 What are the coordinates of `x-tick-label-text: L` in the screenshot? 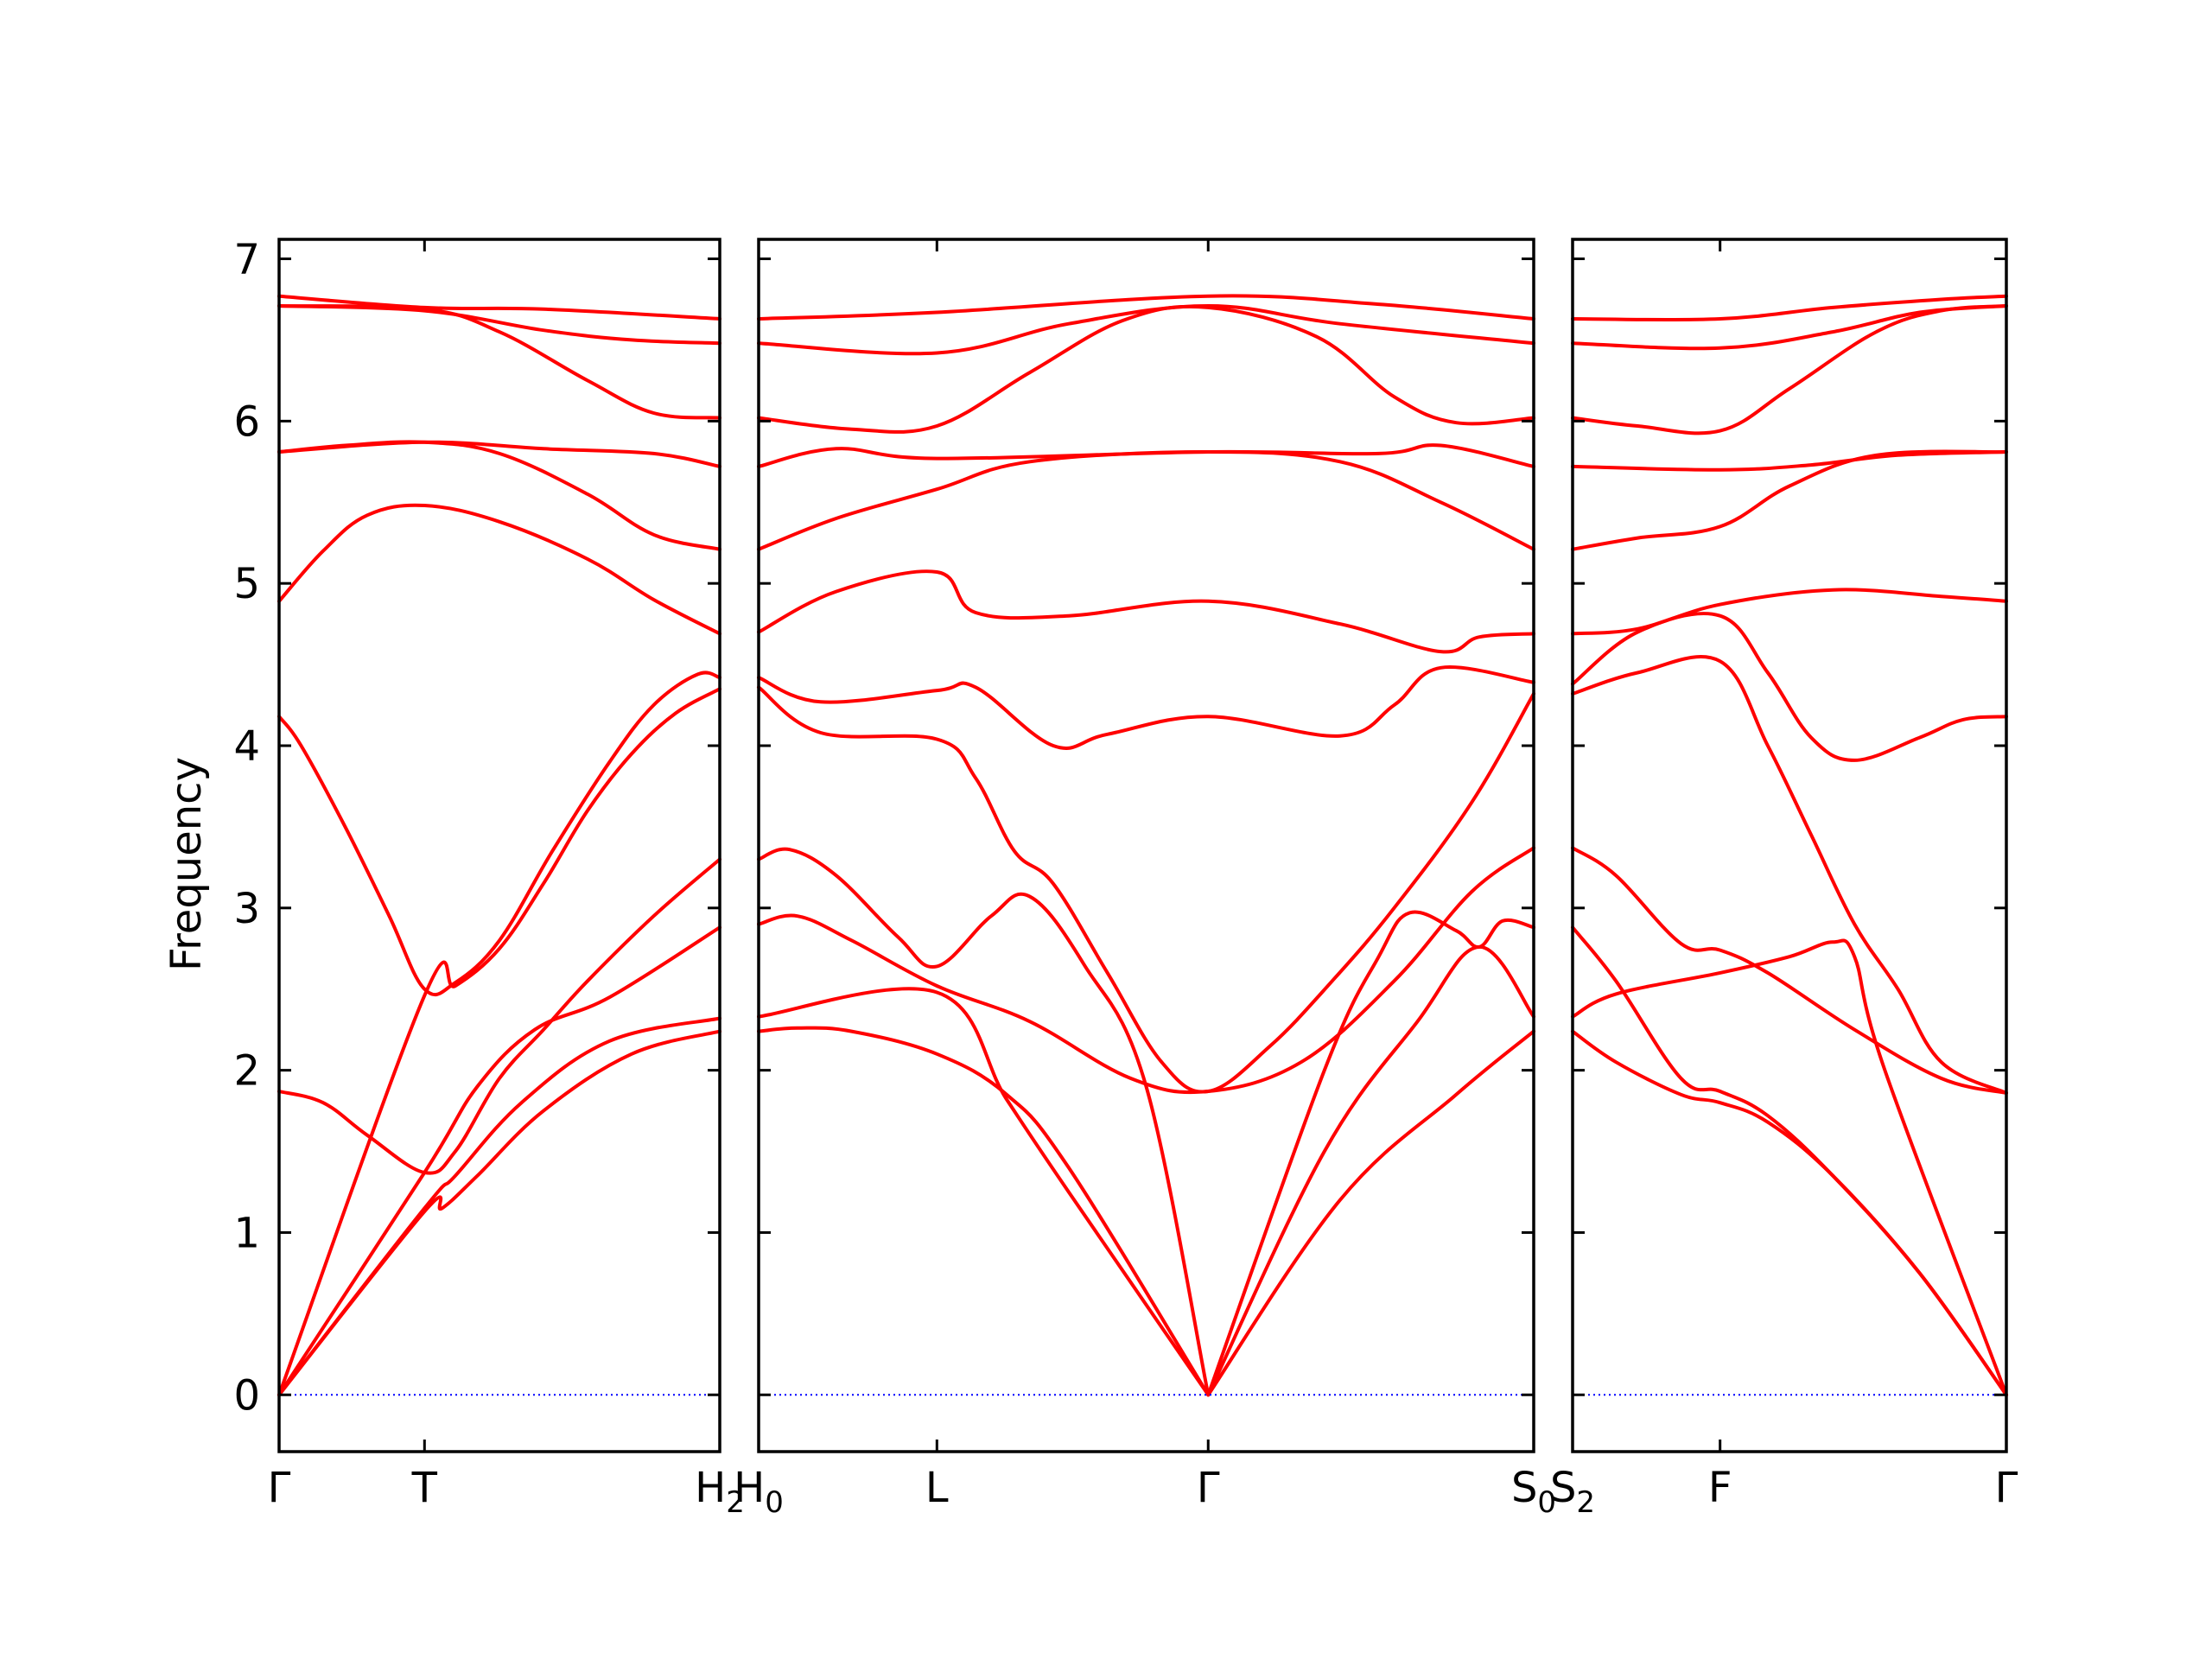 It's located at (937, 1488).